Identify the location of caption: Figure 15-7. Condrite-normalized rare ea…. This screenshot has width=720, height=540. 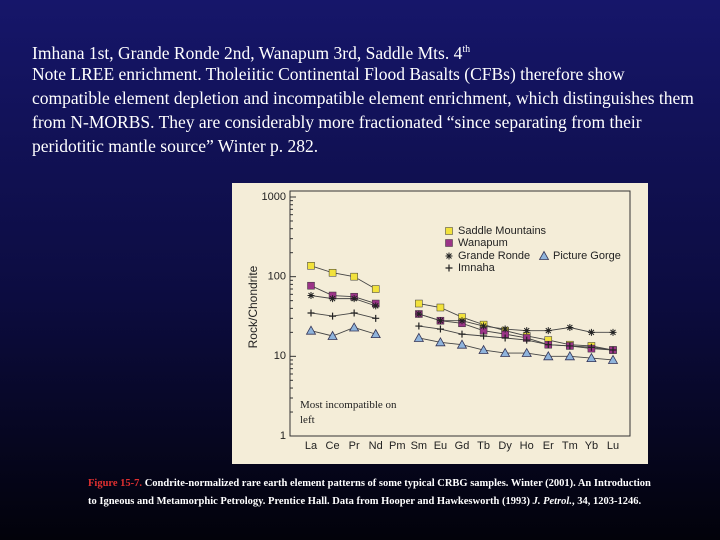
(373, 493).